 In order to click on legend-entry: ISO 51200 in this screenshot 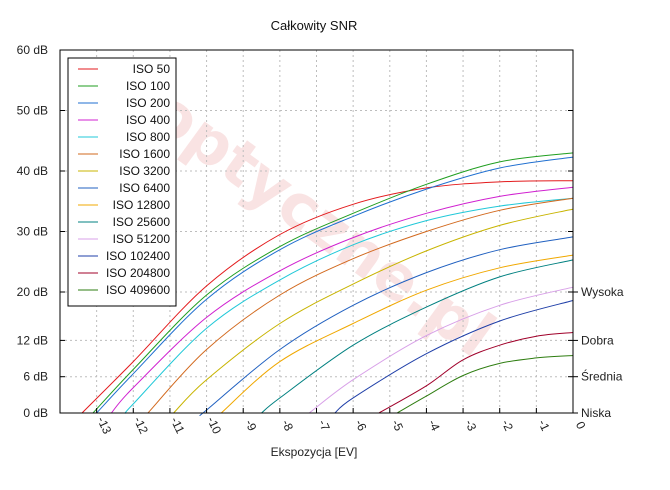, I will do `click(142, 239)`.